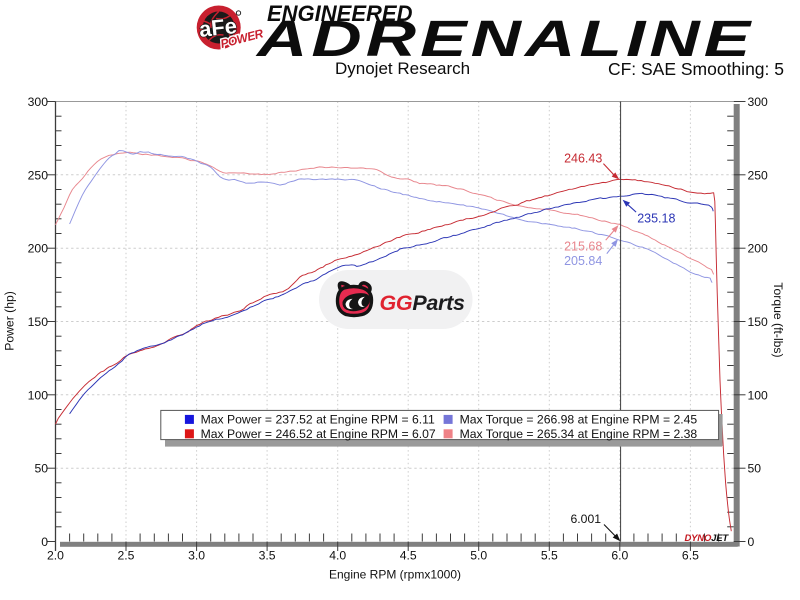  I want to click on svg-text: 6.001, so click(586, 519).